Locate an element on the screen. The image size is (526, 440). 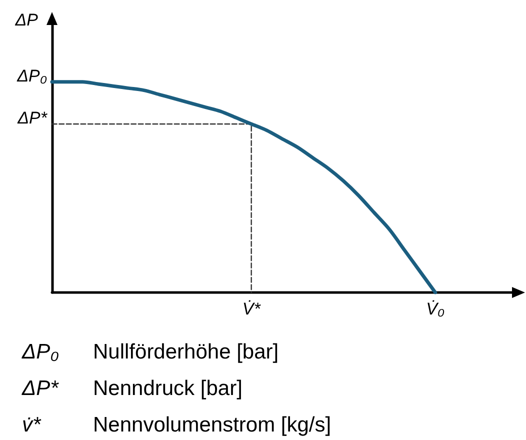
x-tick-label: V̇* is located at coordinates (252, 309).